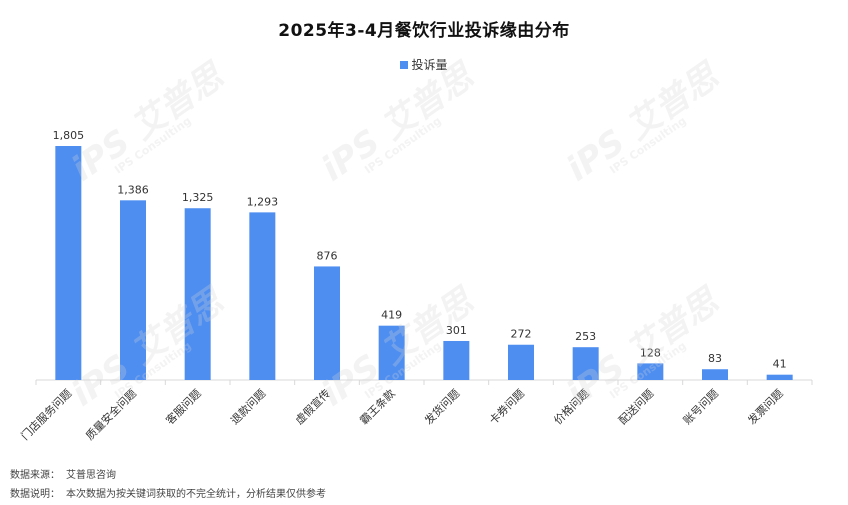 Image resolution: width=848 pixels, height=505 pixels. I want to click on data-label: 41, so click(780, 364).